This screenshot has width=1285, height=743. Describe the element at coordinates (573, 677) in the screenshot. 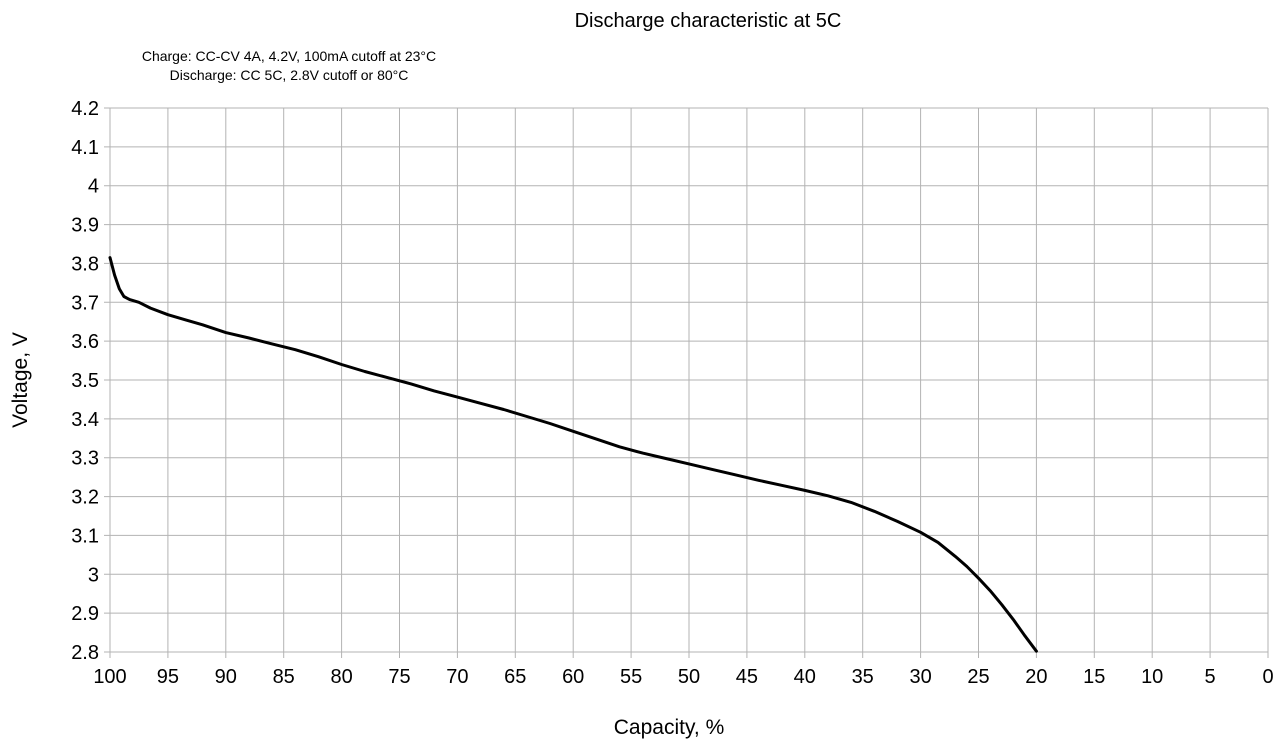

I see `x-tick-label: 60` at that location.